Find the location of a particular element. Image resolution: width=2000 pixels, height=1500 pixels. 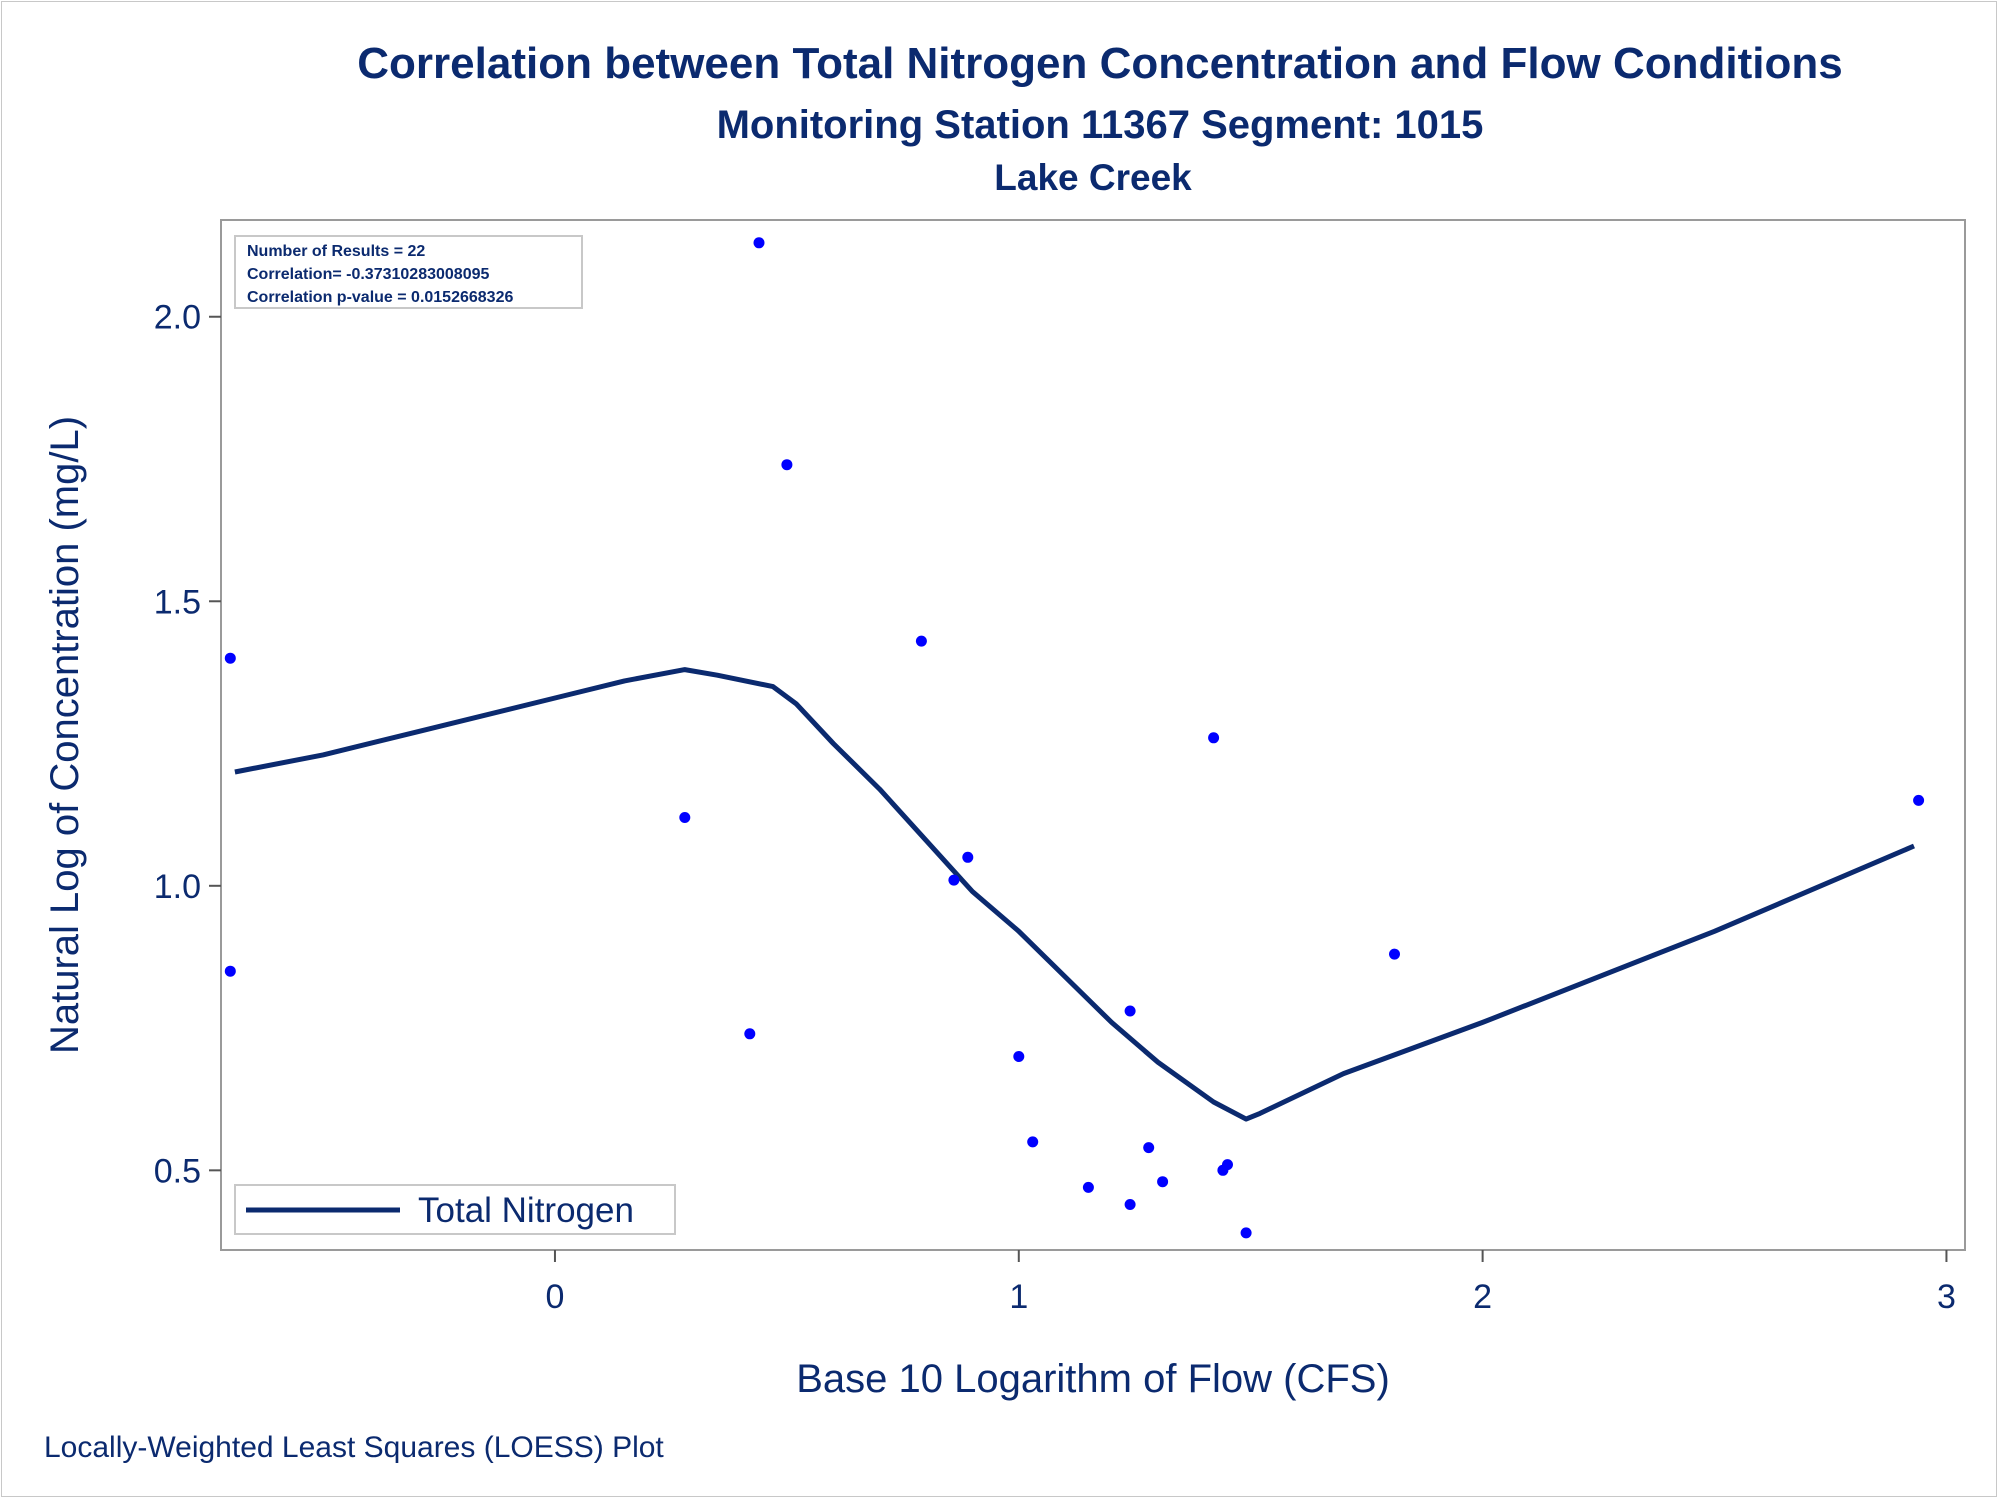

chart-subtitle-location: Lake Creek is located at coordinates (1093, 177).